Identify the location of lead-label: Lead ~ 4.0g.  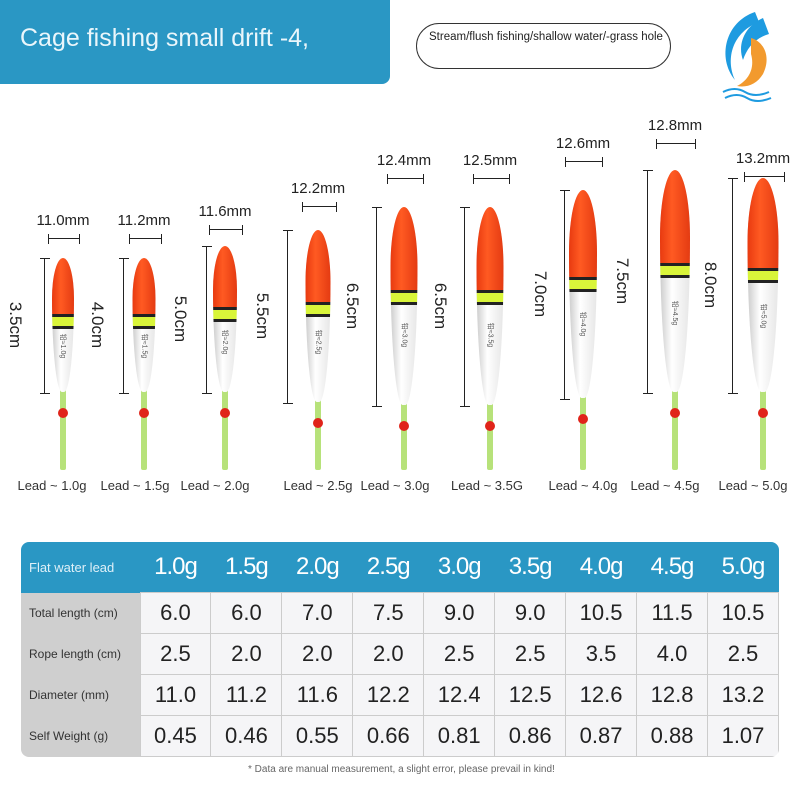
(583, 485).